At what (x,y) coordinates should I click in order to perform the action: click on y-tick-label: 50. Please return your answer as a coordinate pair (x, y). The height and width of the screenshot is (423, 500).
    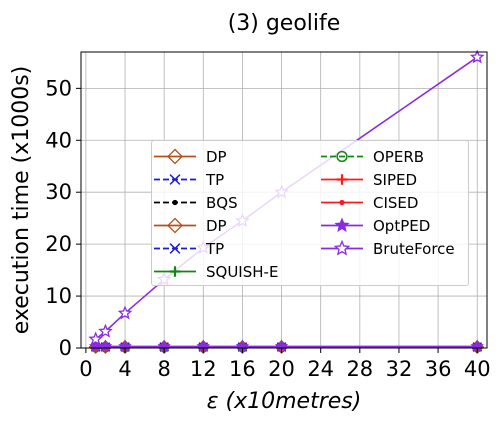
    Looking at the image, I should click on (58, 88).